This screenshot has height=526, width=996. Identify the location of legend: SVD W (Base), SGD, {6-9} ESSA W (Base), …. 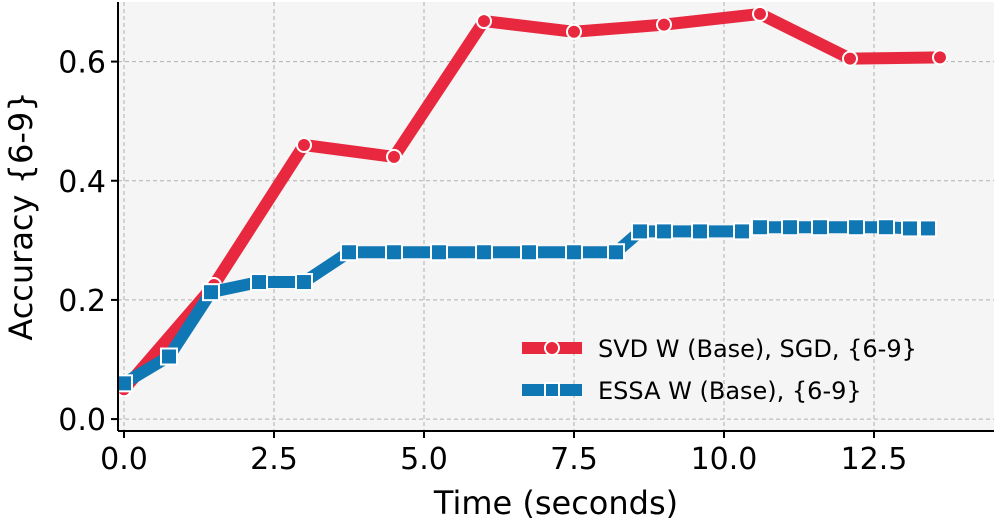
(719, 370).